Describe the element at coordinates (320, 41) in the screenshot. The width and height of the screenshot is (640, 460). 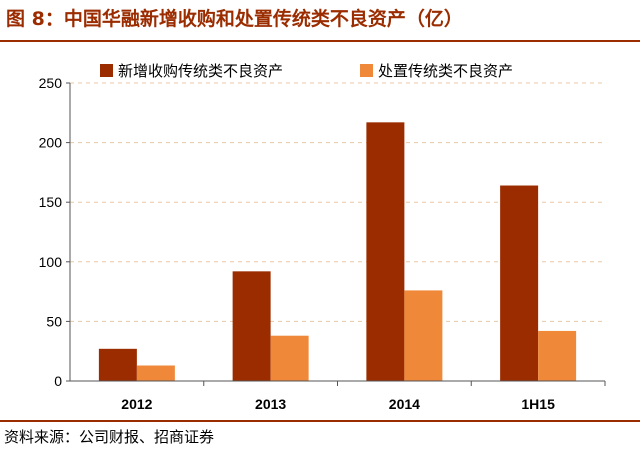
I see `title-rule` at that location.